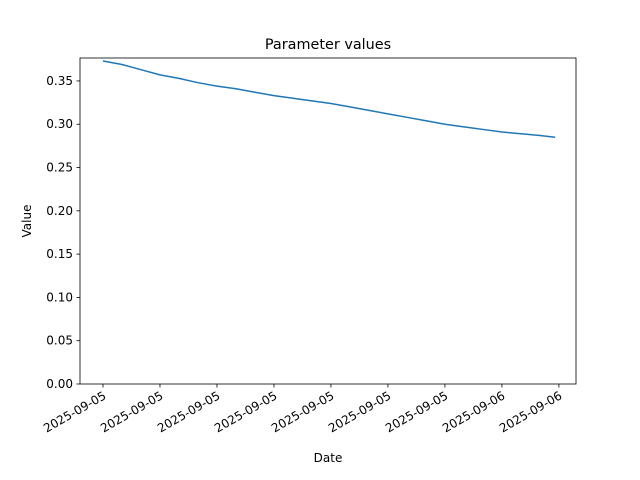 The height and width of the screenshot is (480, 640). Describe the element at coordinates (328, 458) in the screenshot. I see `x-axis-label: Date` at that location.